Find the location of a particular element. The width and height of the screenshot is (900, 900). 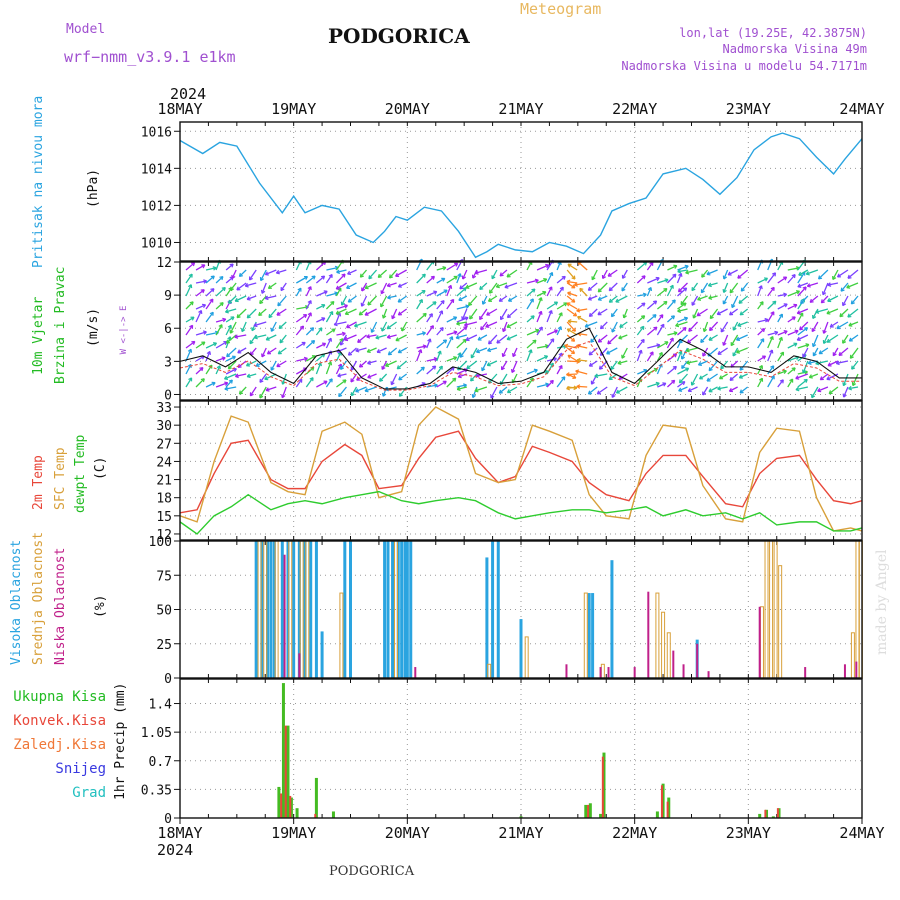

temperature-frame is located at coordinates (521, 470).